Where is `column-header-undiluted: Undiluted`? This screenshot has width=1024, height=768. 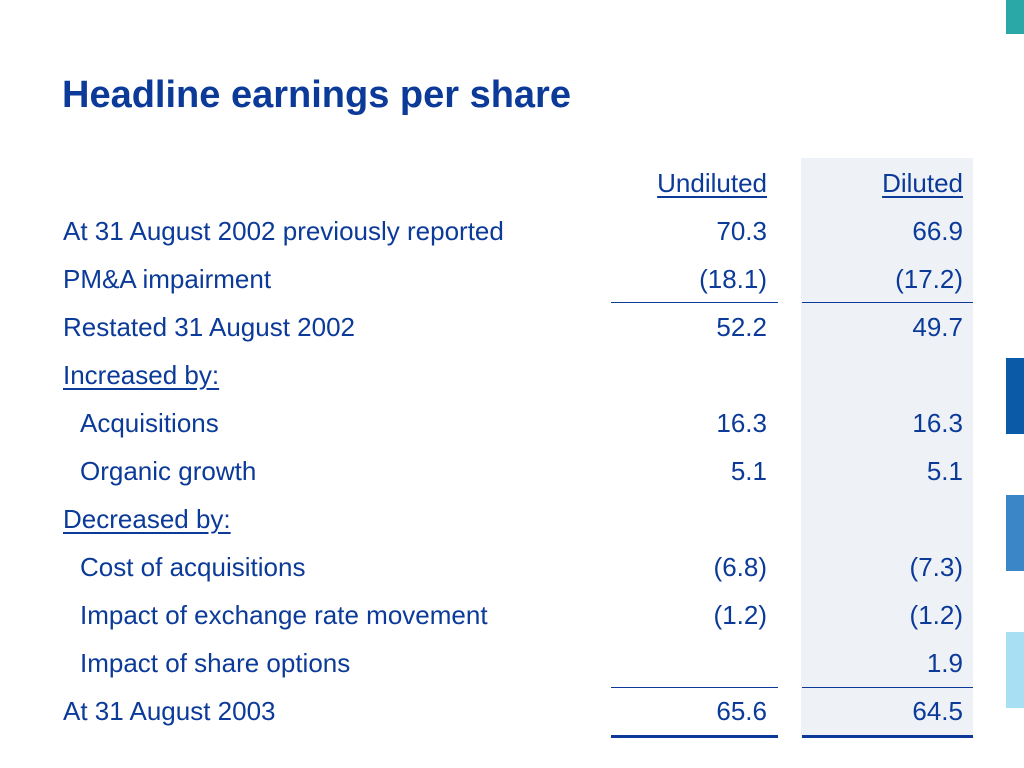
column-header-undiluted: Undiluted is located at coordinates (712, 183).